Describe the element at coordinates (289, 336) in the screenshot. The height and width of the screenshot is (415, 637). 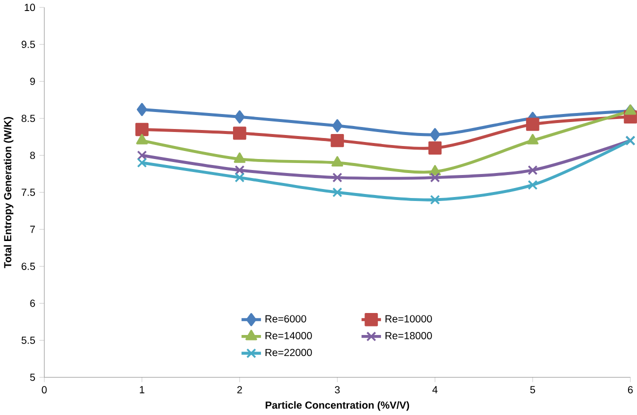
I see `legend-label: Re=14000` at that location.